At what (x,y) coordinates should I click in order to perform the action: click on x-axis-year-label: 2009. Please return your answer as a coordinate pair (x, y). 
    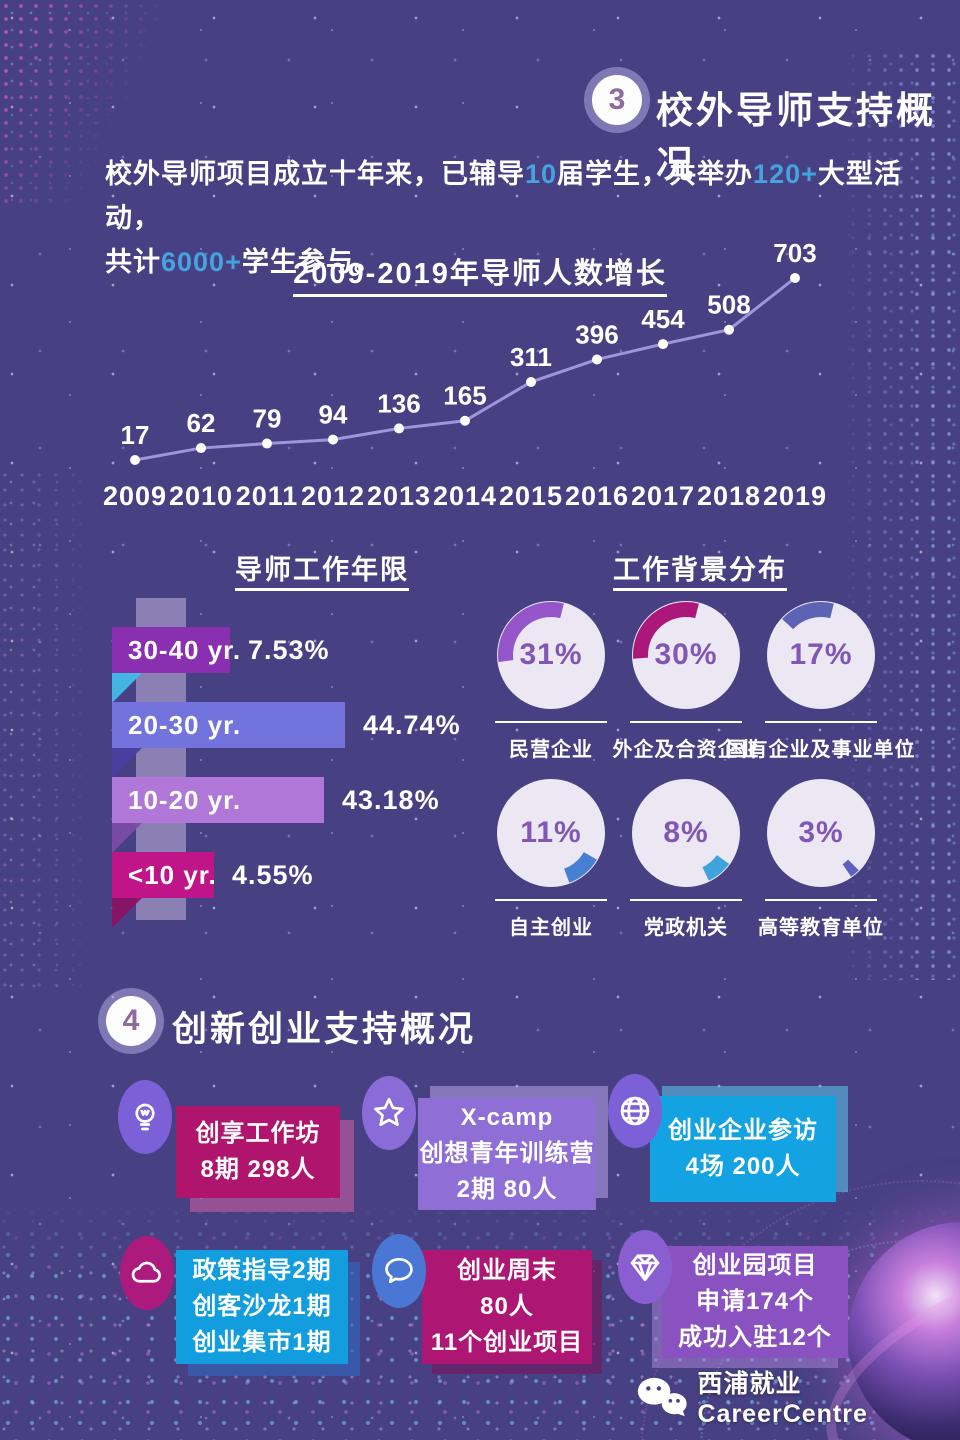
    Looking at the image, I should click on (135, 496).